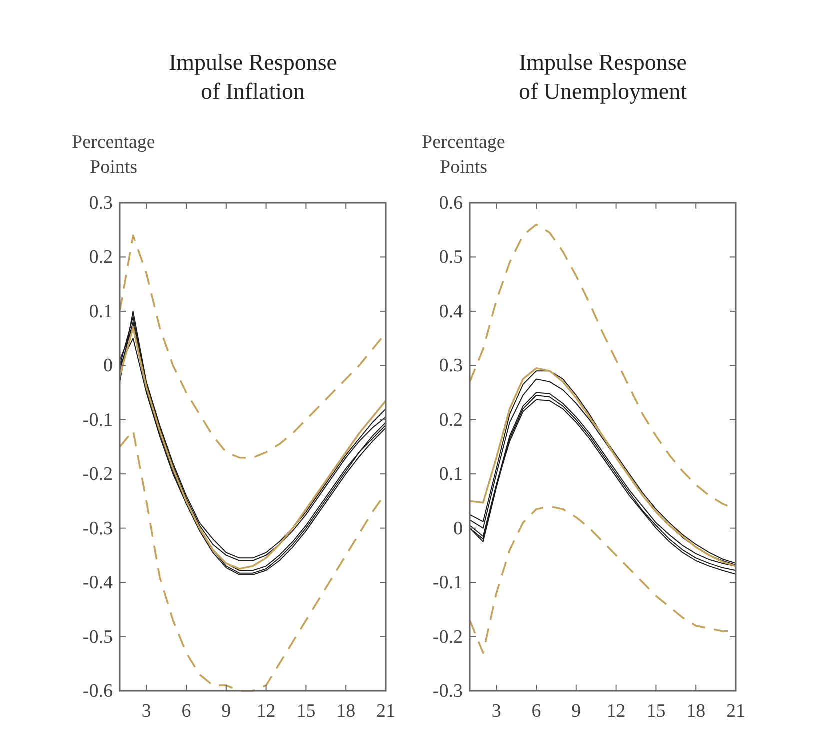  I want to click on y-tick-label: -0.5, so click(97, 637).